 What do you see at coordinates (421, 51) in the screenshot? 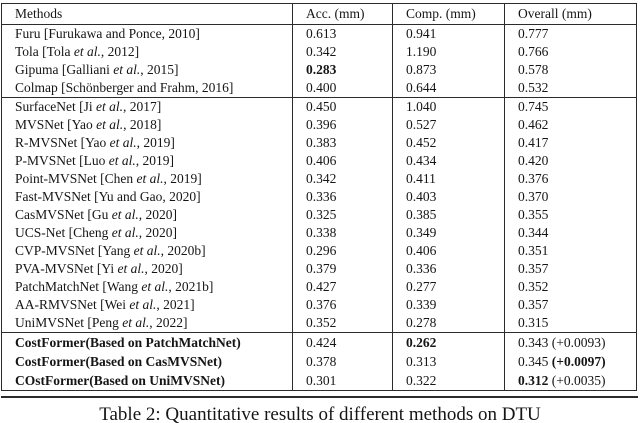
I see `comp-text: 1.190` at bounding box center [421, 51].